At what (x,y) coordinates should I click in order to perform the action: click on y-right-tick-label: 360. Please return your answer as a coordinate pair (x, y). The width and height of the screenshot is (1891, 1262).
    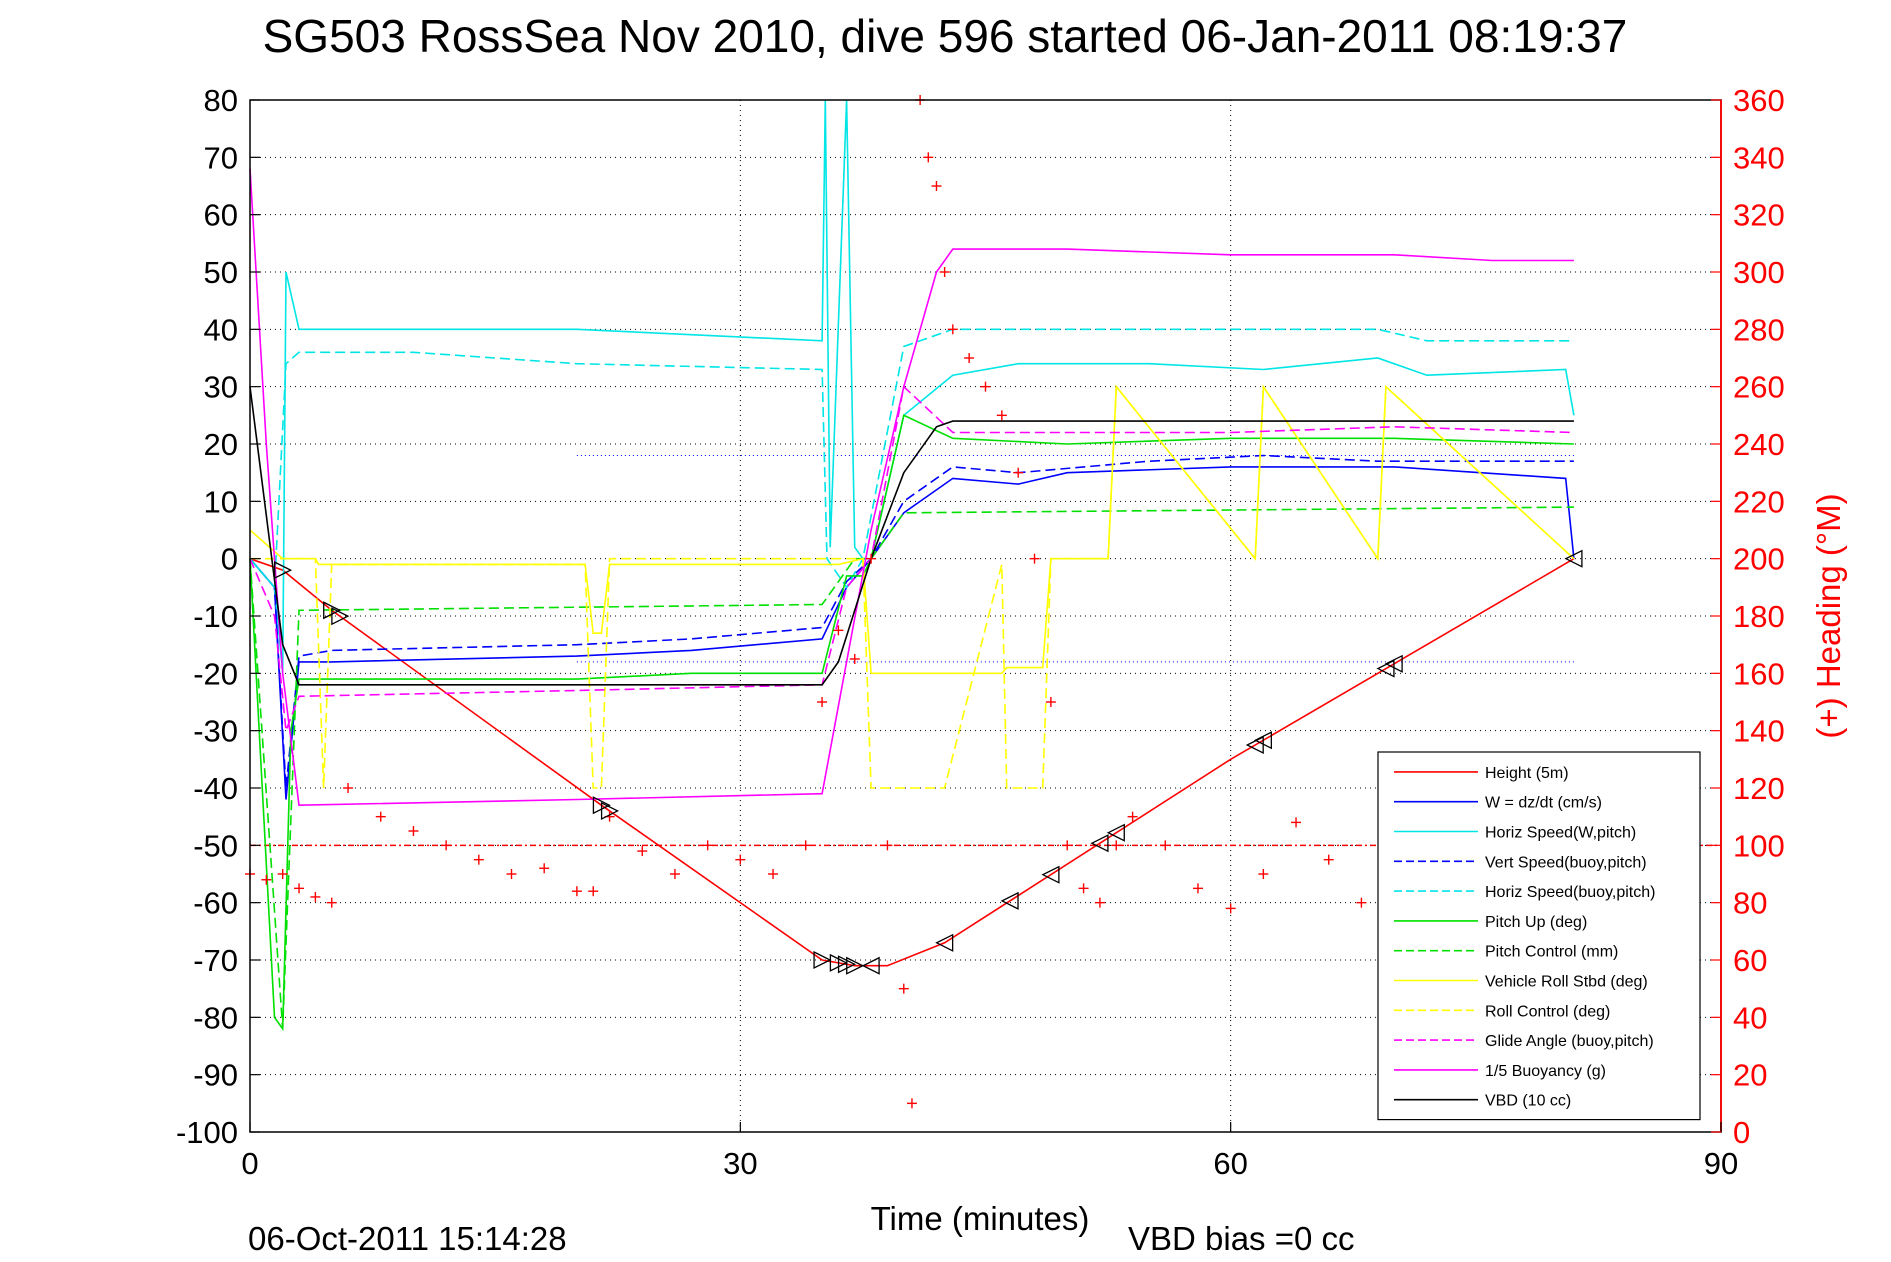
    Looking at the image, I should click on (1759, 100).